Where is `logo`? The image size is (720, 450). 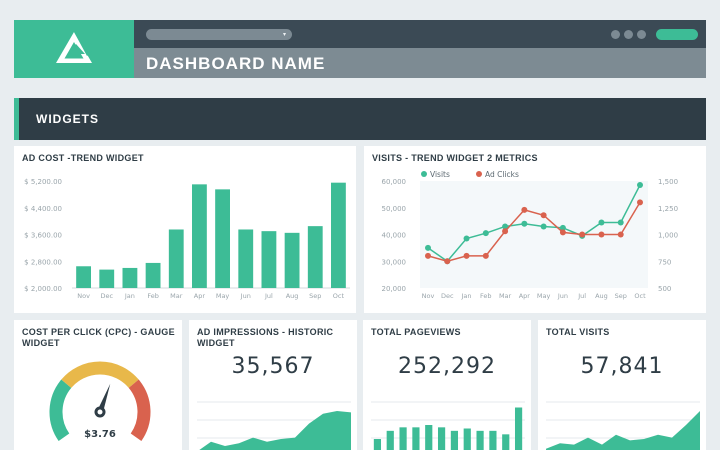
logo is located at coordinates (74, 49).